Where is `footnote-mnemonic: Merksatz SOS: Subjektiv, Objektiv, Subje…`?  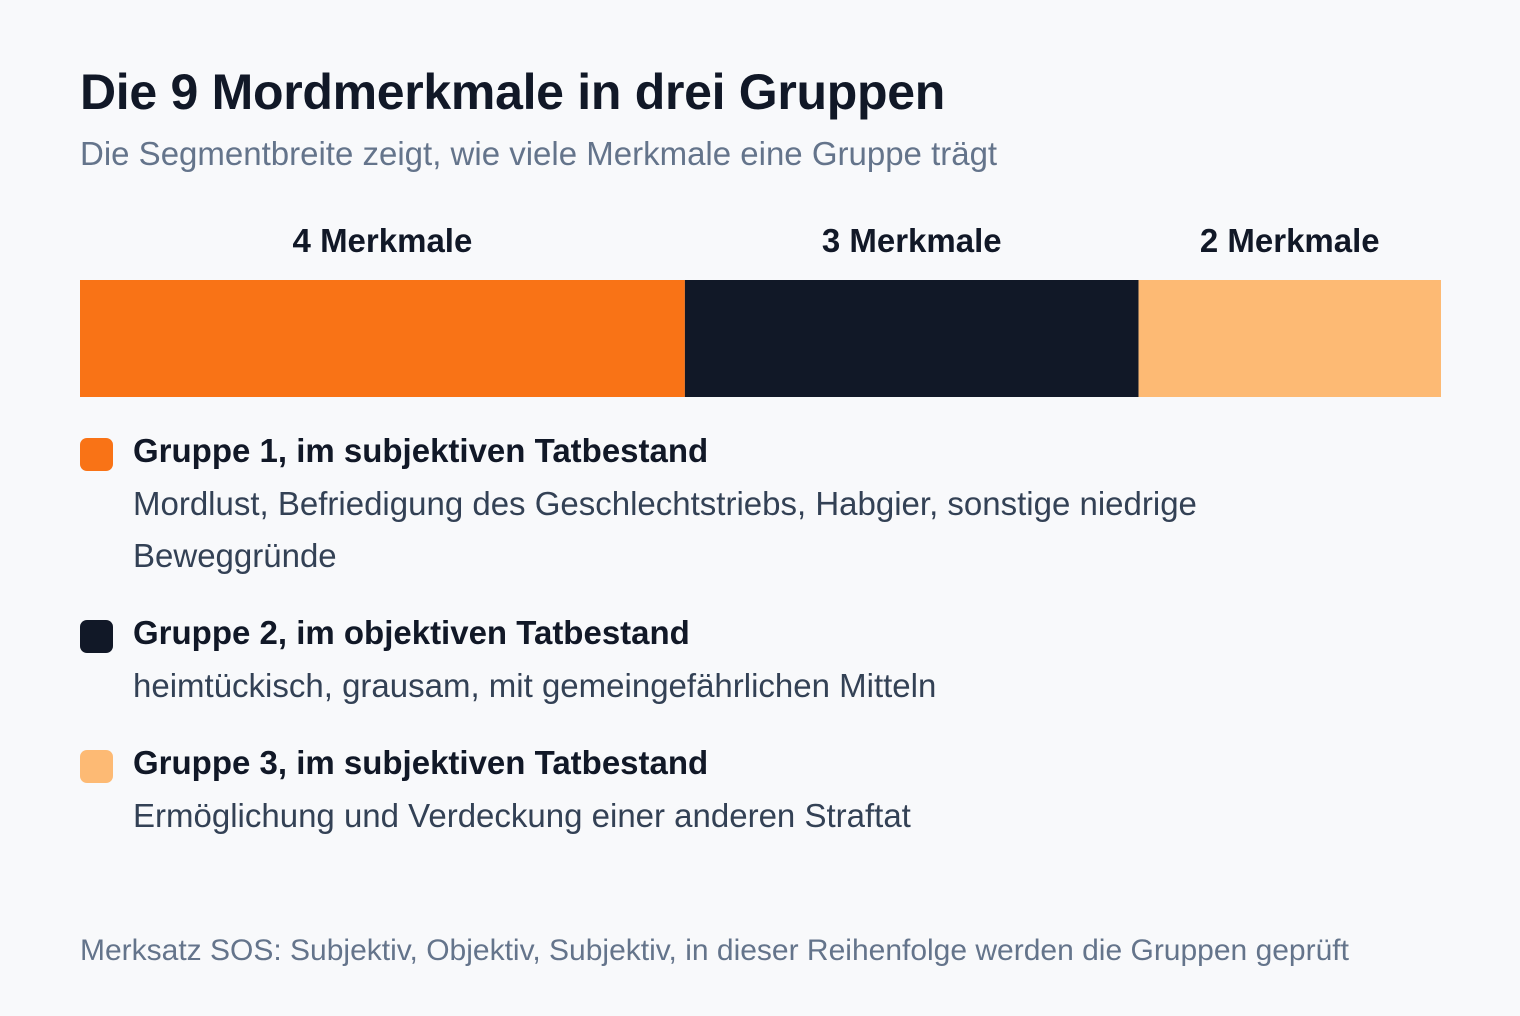 footnote-mnemonic: Merksatz SOS: Subjektiv, Objektiv, Subje… is located at coordinates (714, 950).